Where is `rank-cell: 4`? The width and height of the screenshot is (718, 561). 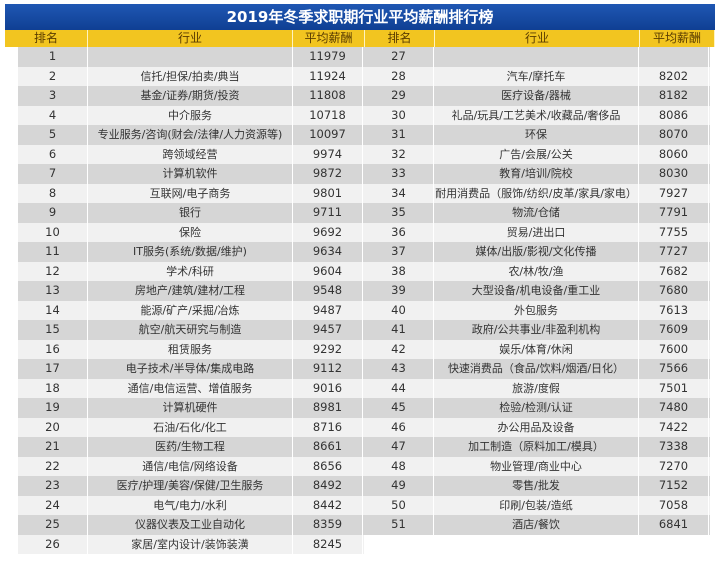 rank-cell: 4 is located at coordinates (53, 115).